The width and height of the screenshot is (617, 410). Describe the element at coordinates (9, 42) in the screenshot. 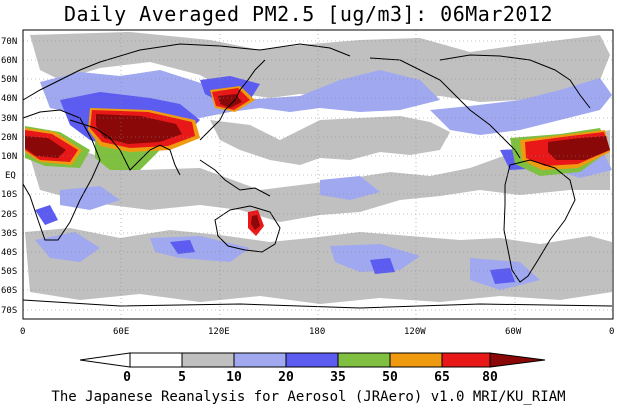

I see `lat-tick-label: 70N` at that location.